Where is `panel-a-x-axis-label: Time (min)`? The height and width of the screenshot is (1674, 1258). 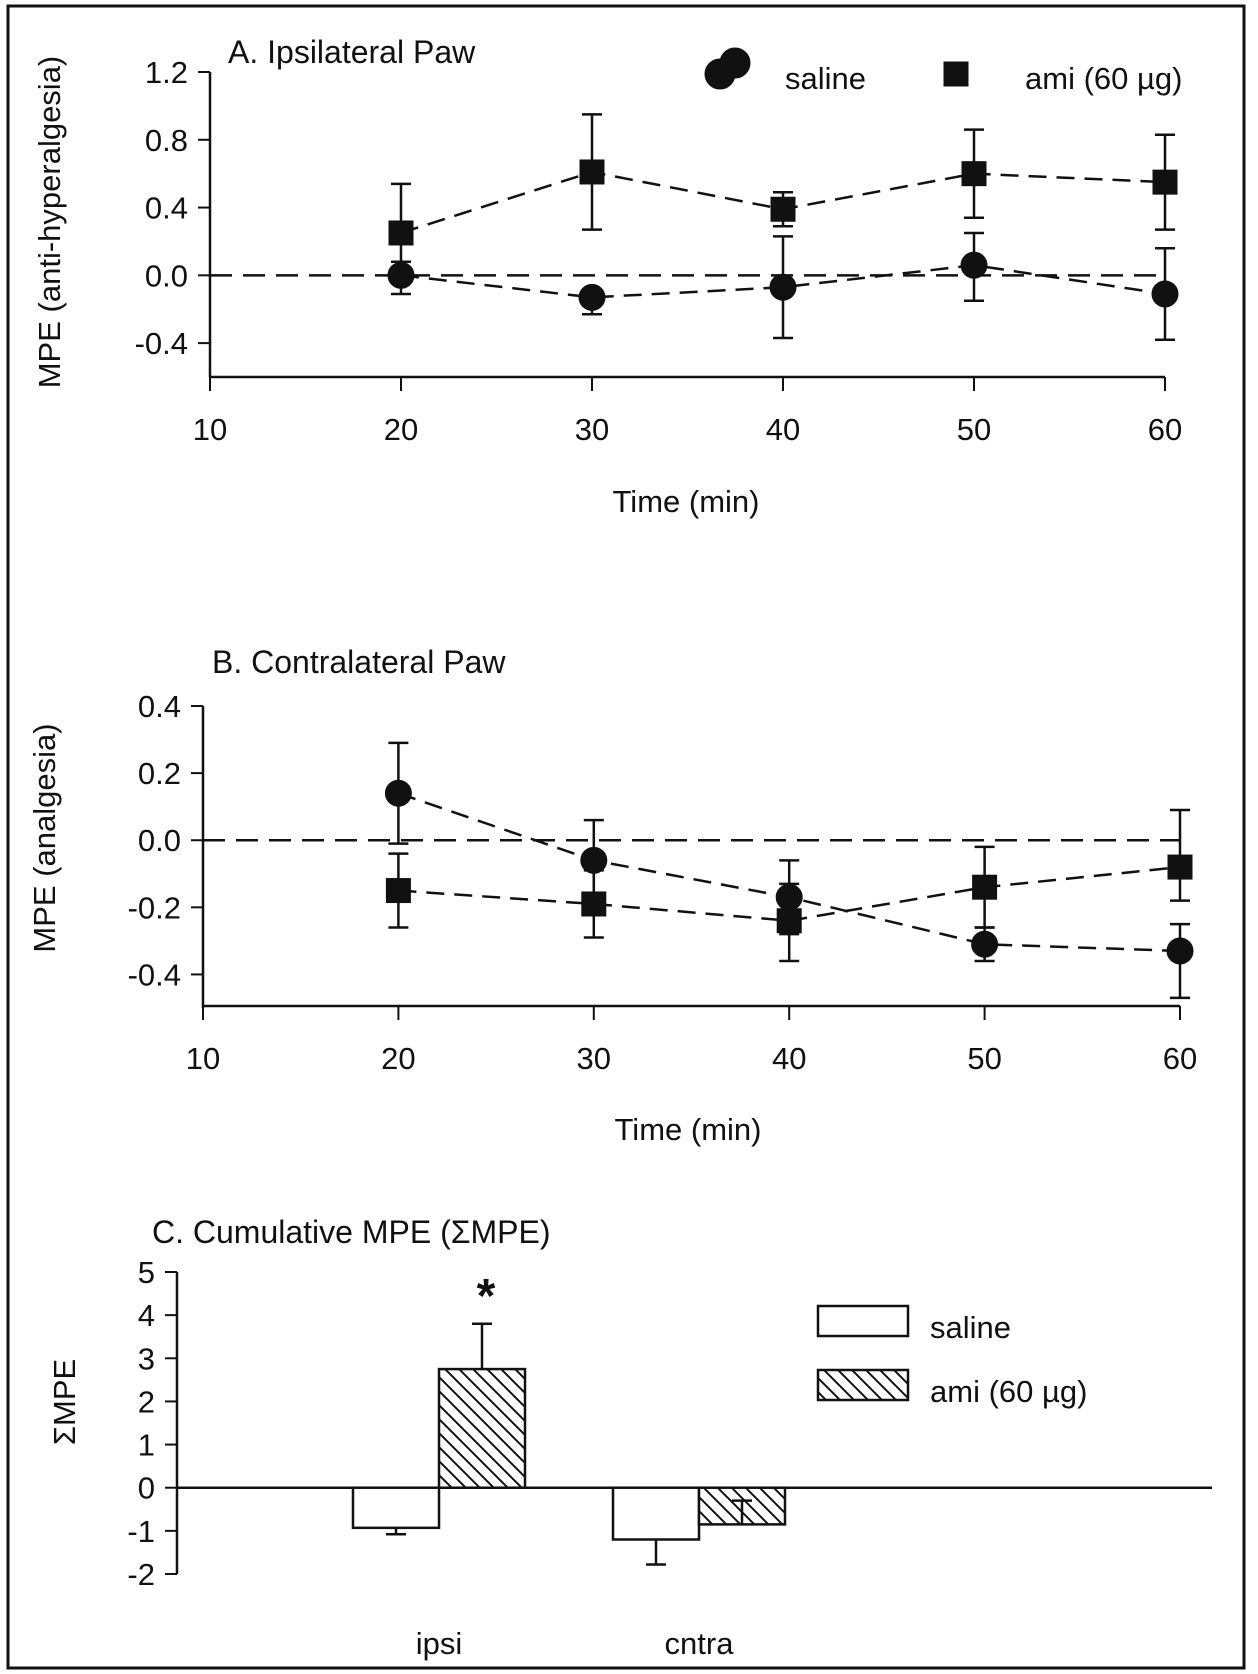 panel-a-x-axis-label: Time (min) is located at coordinates (686, 501).